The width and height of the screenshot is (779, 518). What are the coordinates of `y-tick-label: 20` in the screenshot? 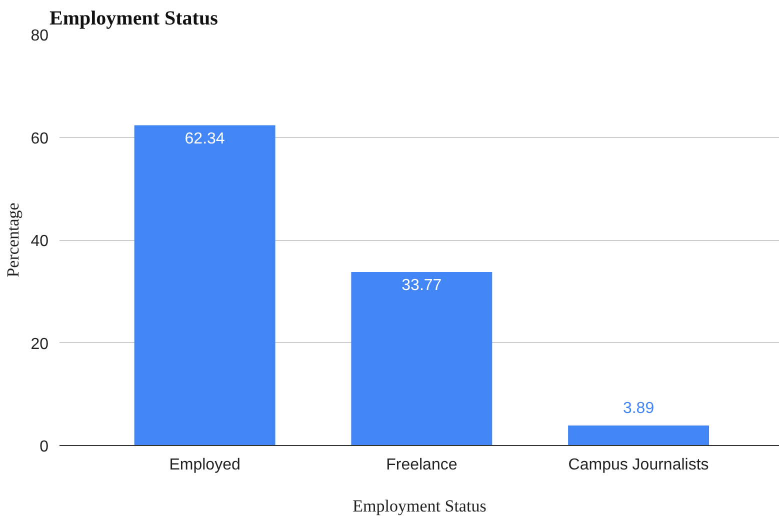 It's located at (39, 344).